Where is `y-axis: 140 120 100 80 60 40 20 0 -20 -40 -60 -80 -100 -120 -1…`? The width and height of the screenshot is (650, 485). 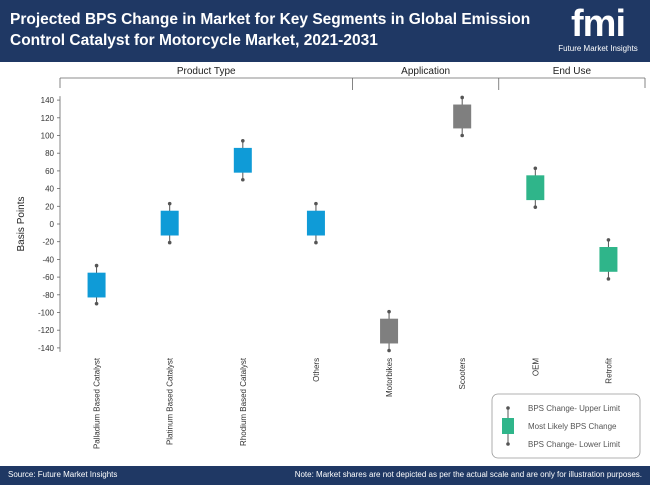 y-axis: 140 120 100 80 60 40 20 0 -20 -40 -60 -80 -100 -120 -1… is located at coordinates (38, 224).